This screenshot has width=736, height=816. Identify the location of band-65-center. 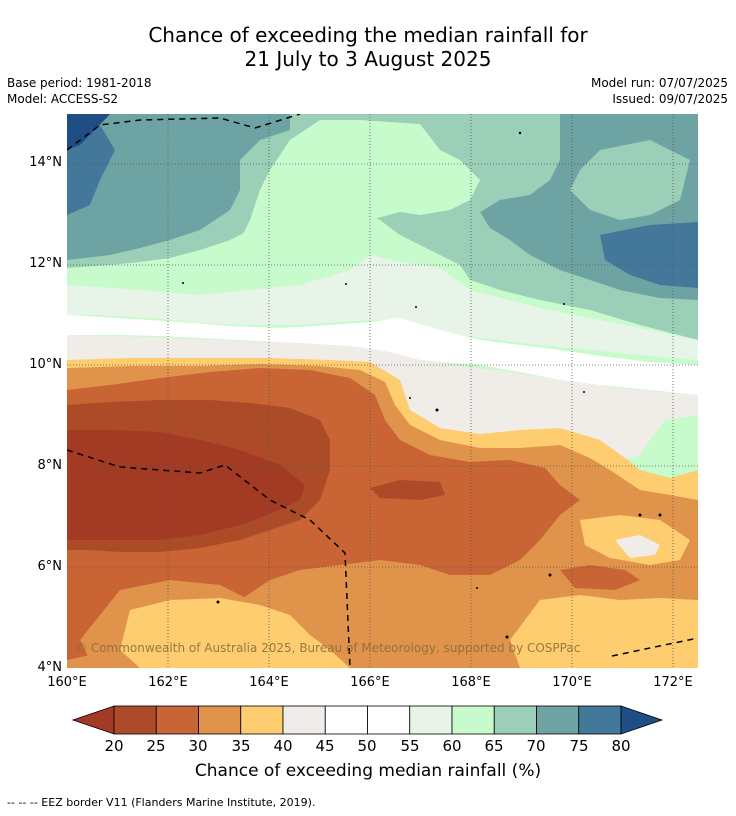
(360, 191).